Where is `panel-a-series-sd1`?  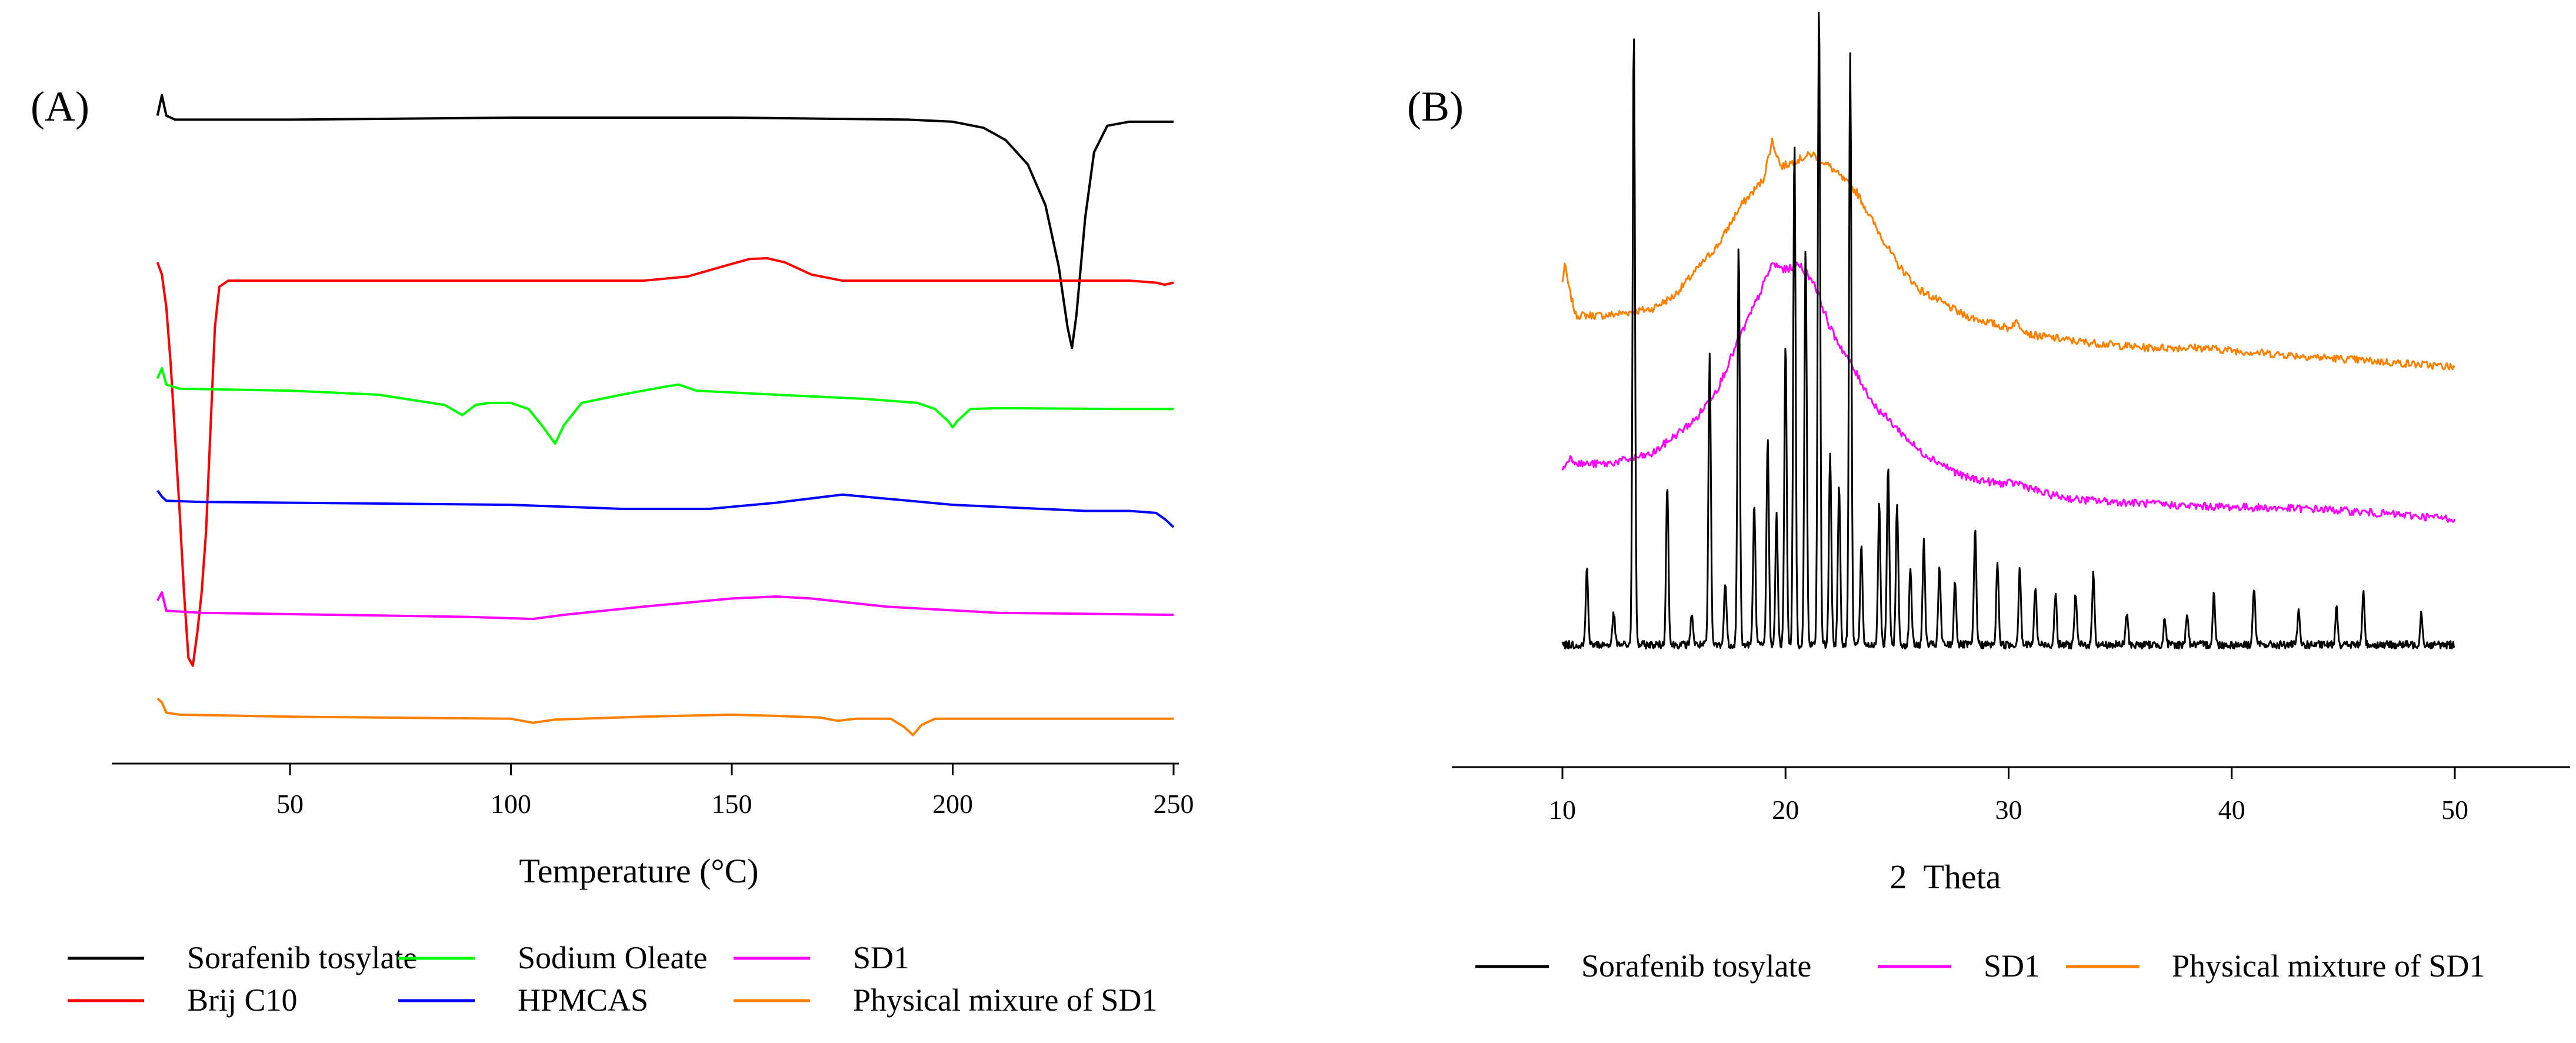
panel-a-series-sd1 is located at coordinates (665, 606).